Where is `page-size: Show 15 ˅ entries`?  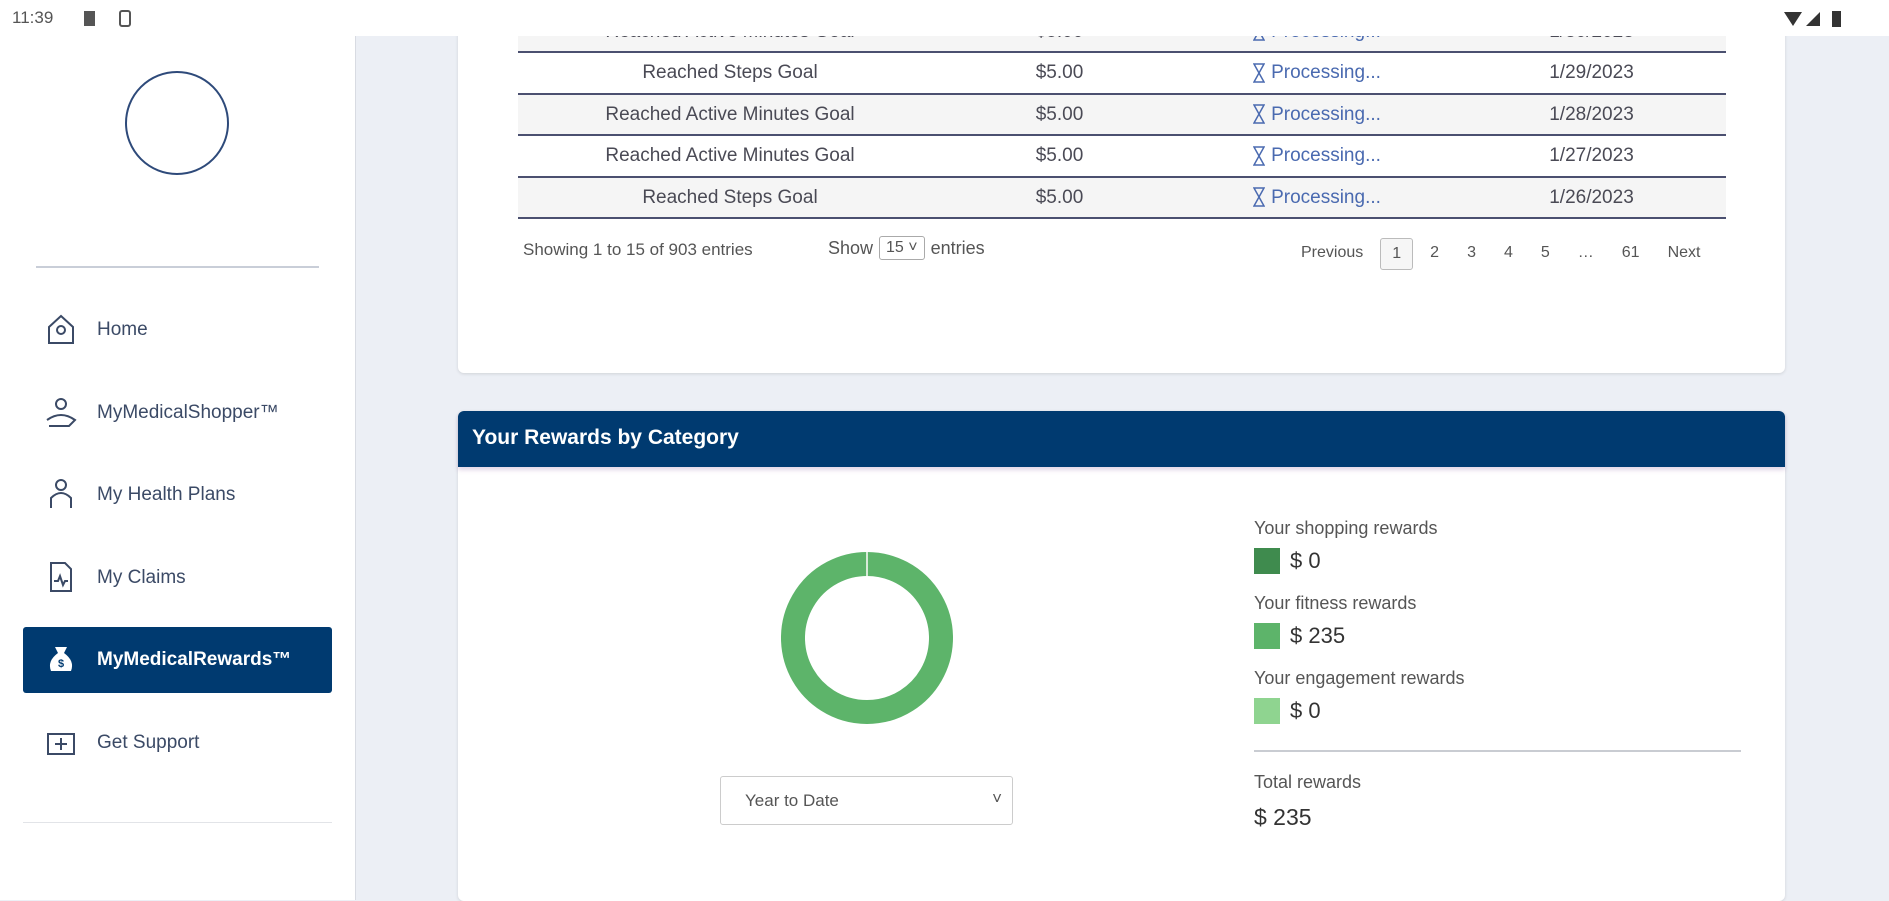
page-size: Show 15 ˅ entries is located at coordinates (906, 248).